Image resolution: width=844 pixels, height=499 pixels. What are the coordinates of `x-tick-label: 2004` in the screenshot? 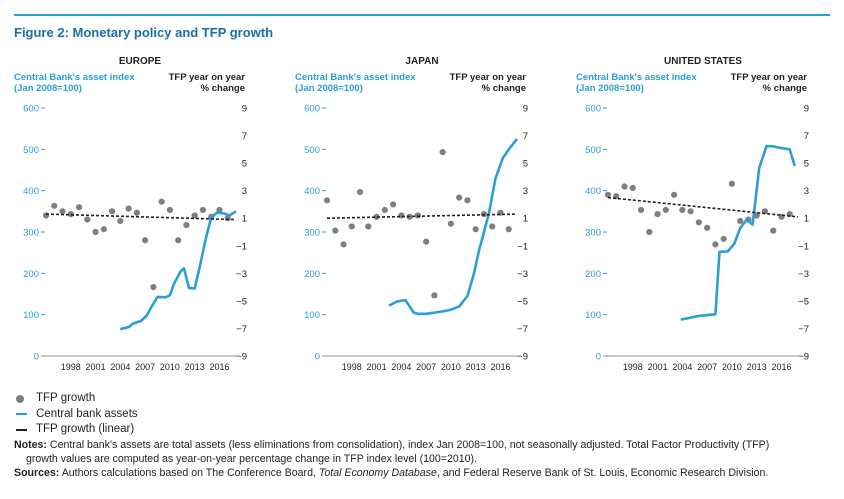 It's located at (401, 367).